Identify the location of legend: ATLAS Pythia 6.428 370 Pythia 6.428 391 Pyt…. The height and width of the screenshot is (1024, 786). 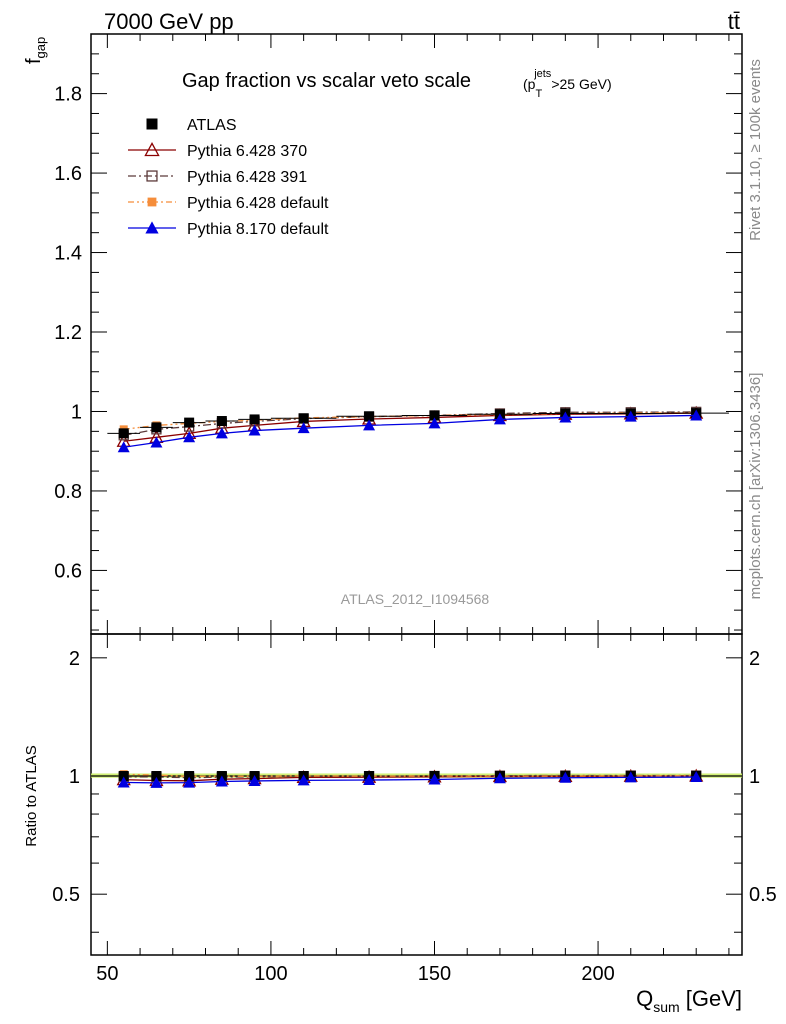
(228, 177).